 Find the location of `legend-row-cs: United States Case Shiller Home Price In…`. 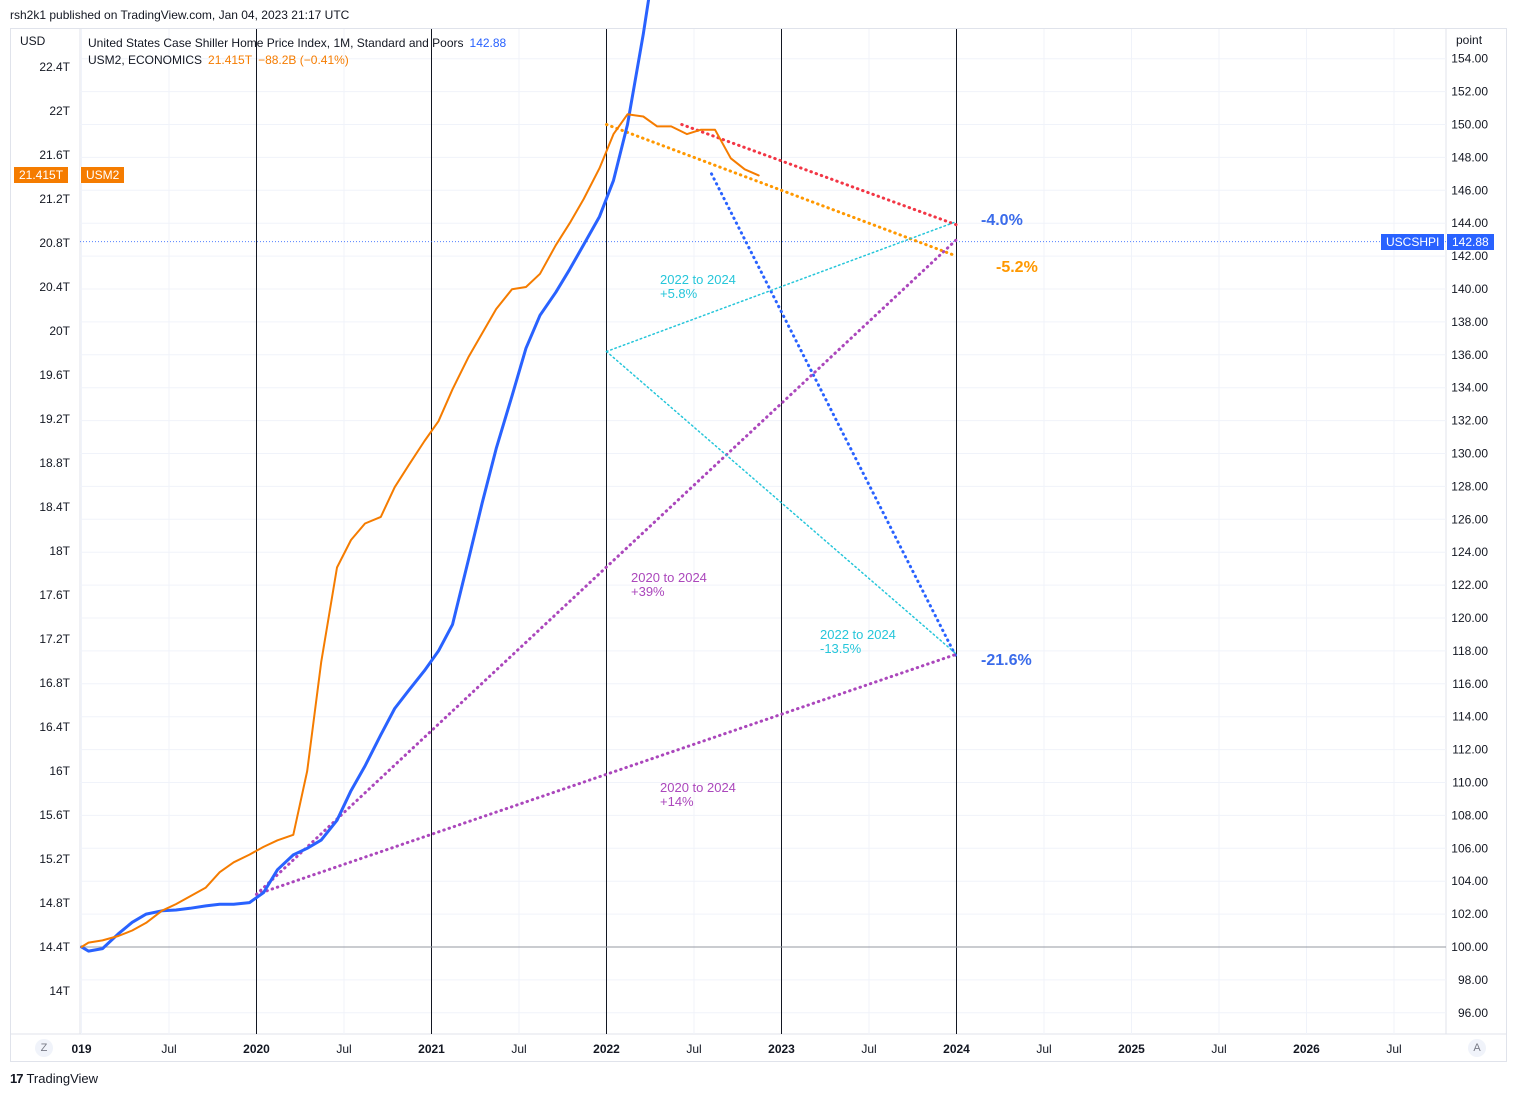

legend-row-cs: United States Case Shiller Home Price In… is located at coordinates (297, 43).